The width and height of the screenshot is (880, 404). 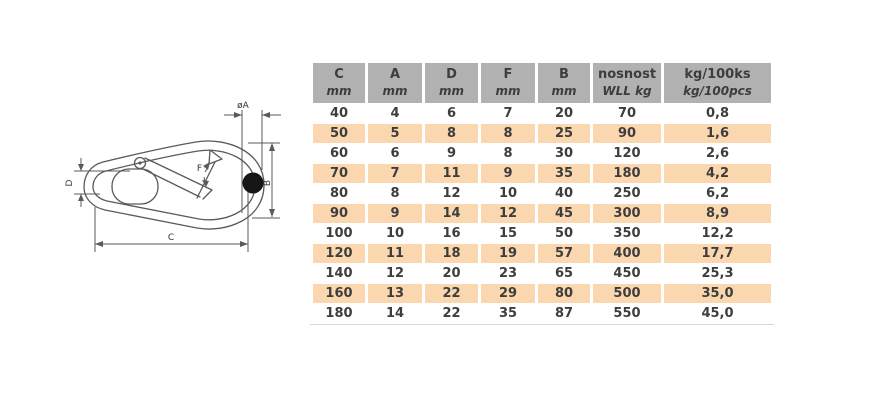 I want to click on col-header-weight-label: kg/100ks, so click(x=717, y=74).